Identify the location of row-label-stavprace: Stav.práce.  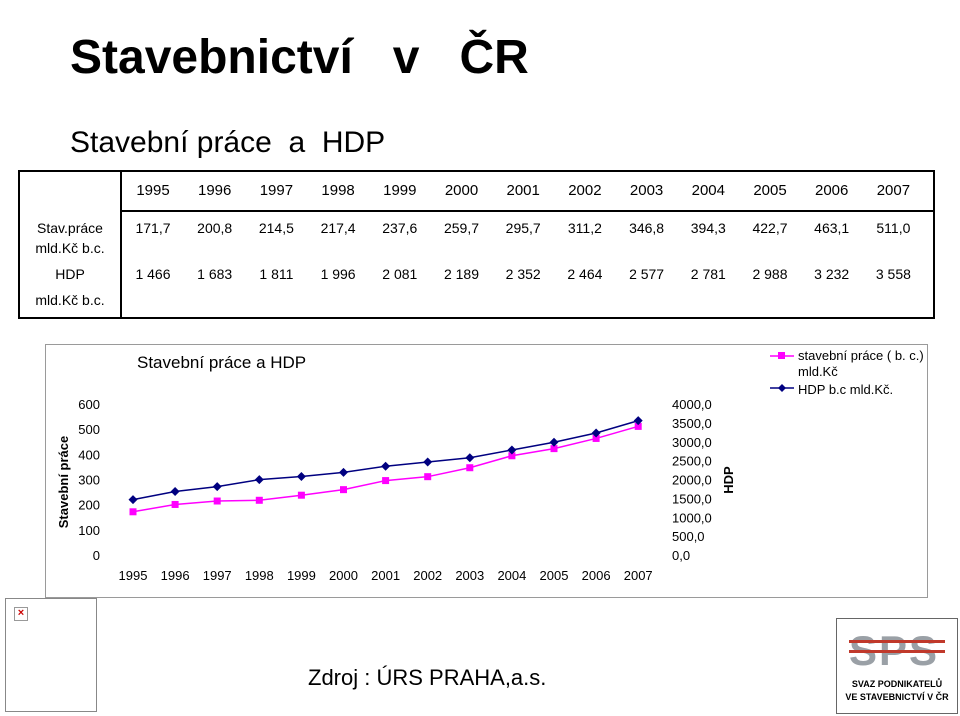
(70, 228).